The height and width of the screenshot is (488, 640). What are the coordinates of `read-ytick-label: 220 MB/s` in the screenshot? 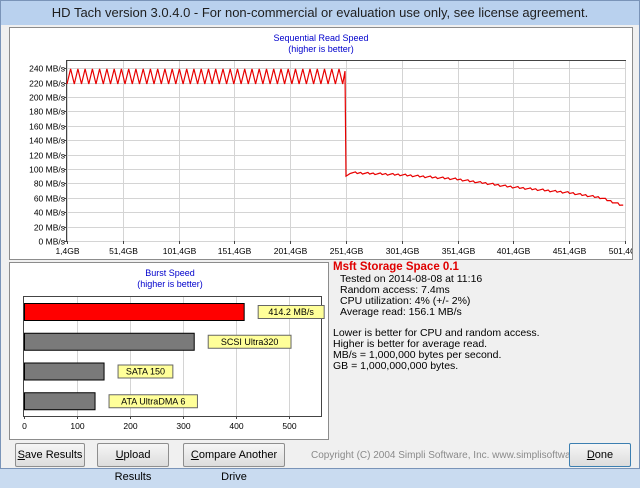 It's located at (47, 84).